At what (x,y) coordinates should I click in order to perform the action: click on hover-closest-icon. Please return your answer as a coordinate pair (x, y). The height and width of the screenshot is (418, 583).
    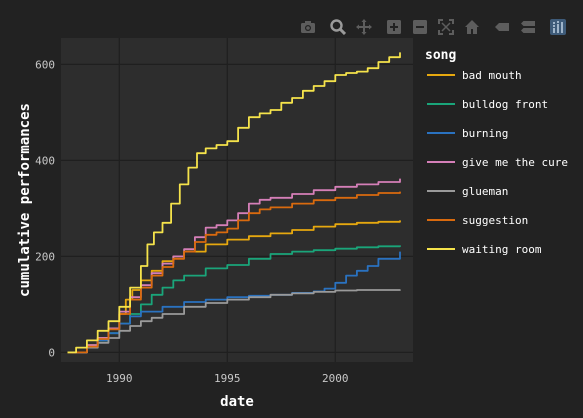
    Looking at the image, I should click on (502, 27).